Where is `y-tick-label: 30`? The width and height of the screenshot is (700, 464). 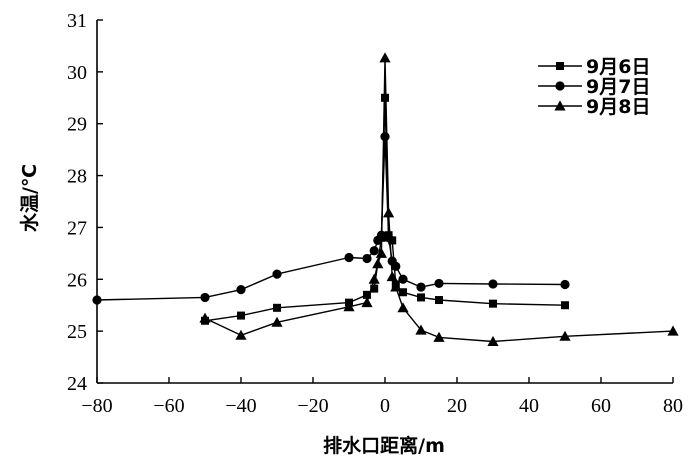 y-tick-label: 30 is located at coordinates (77, 73).